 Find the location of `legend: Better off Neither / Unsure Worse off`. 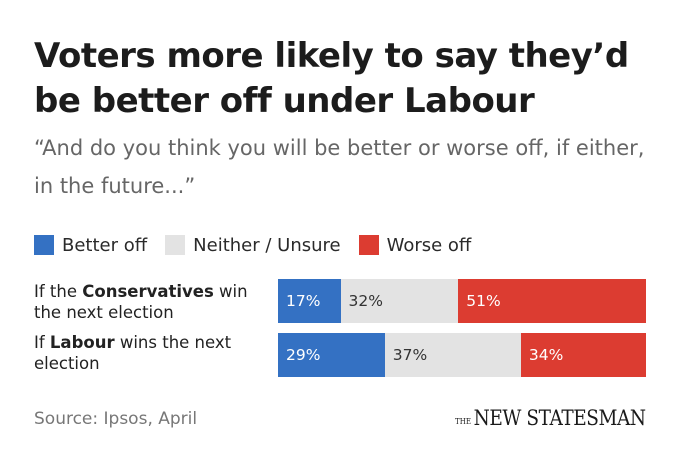

legend: Better off Neither / Unsure Worse off is located at coordinates (261, 245).